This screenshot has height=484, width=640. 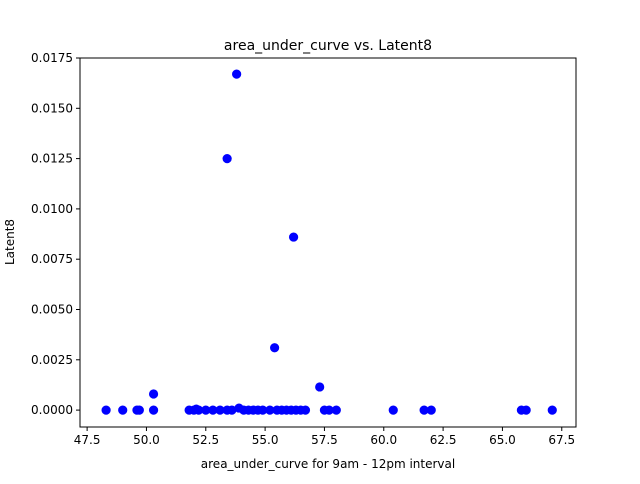 I want to click on x-tick-label: 62.5, so click(x=443, y=440).